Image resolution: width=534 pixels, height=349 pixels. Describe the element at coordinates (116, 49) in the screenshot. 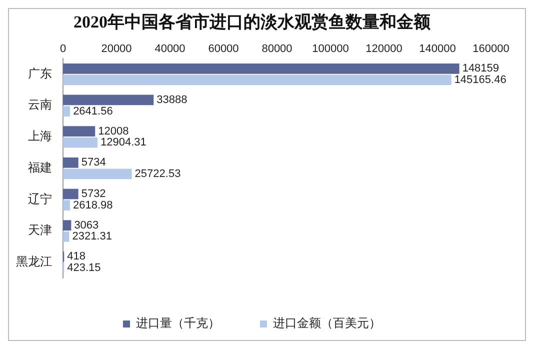

I see `x-tick-label: 20000` at that location.